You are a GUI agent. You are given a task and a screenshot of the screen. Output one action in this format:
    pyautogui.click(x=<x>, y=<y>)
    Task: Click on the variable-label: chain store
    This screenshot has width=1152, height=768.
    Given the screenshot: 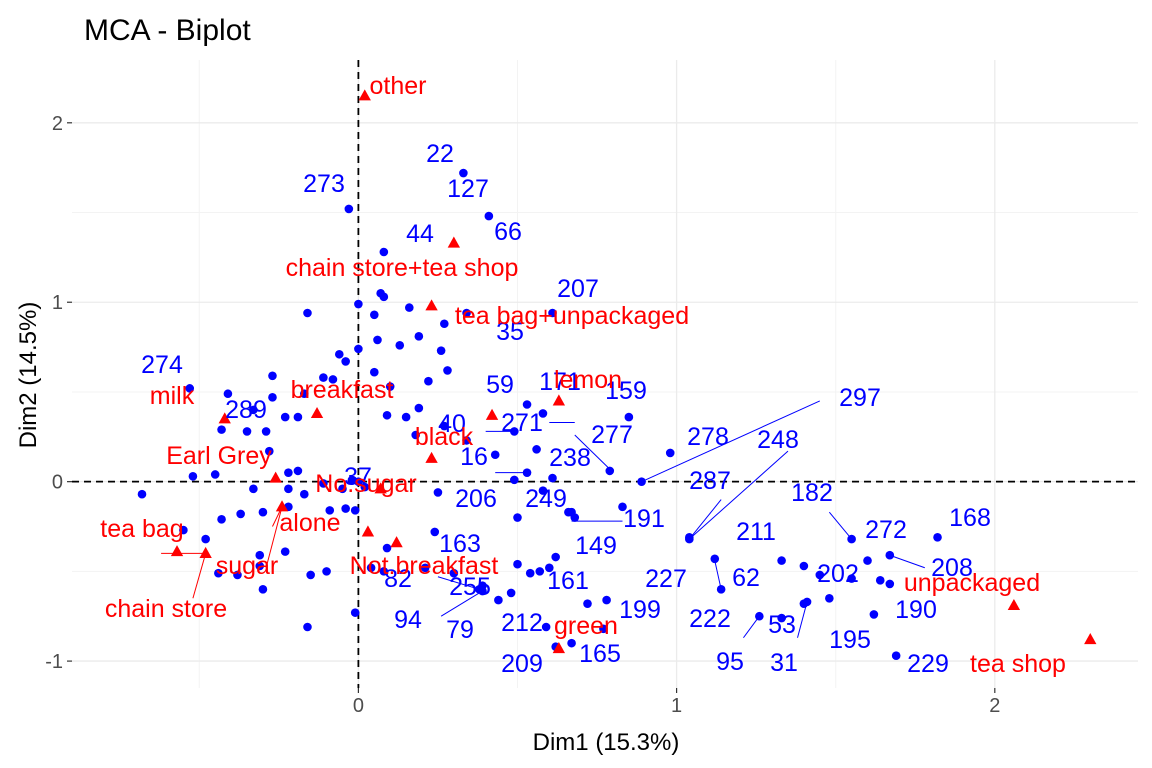 What is the action you would take?
    pyautogui.click(x=166, y=609)
    